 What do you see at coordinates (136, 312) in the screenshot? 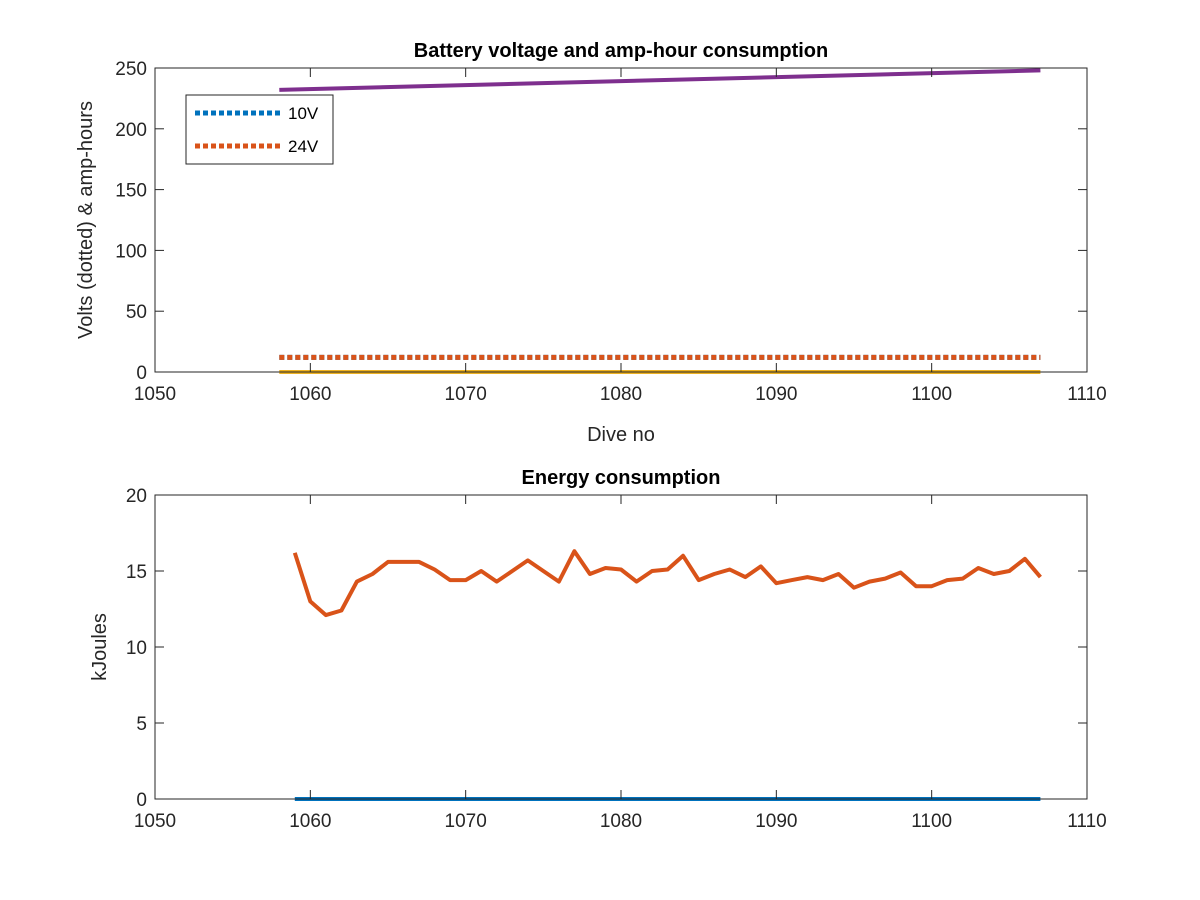
I see `top-y-tick-label: 50` at bounding box center [136, 312].